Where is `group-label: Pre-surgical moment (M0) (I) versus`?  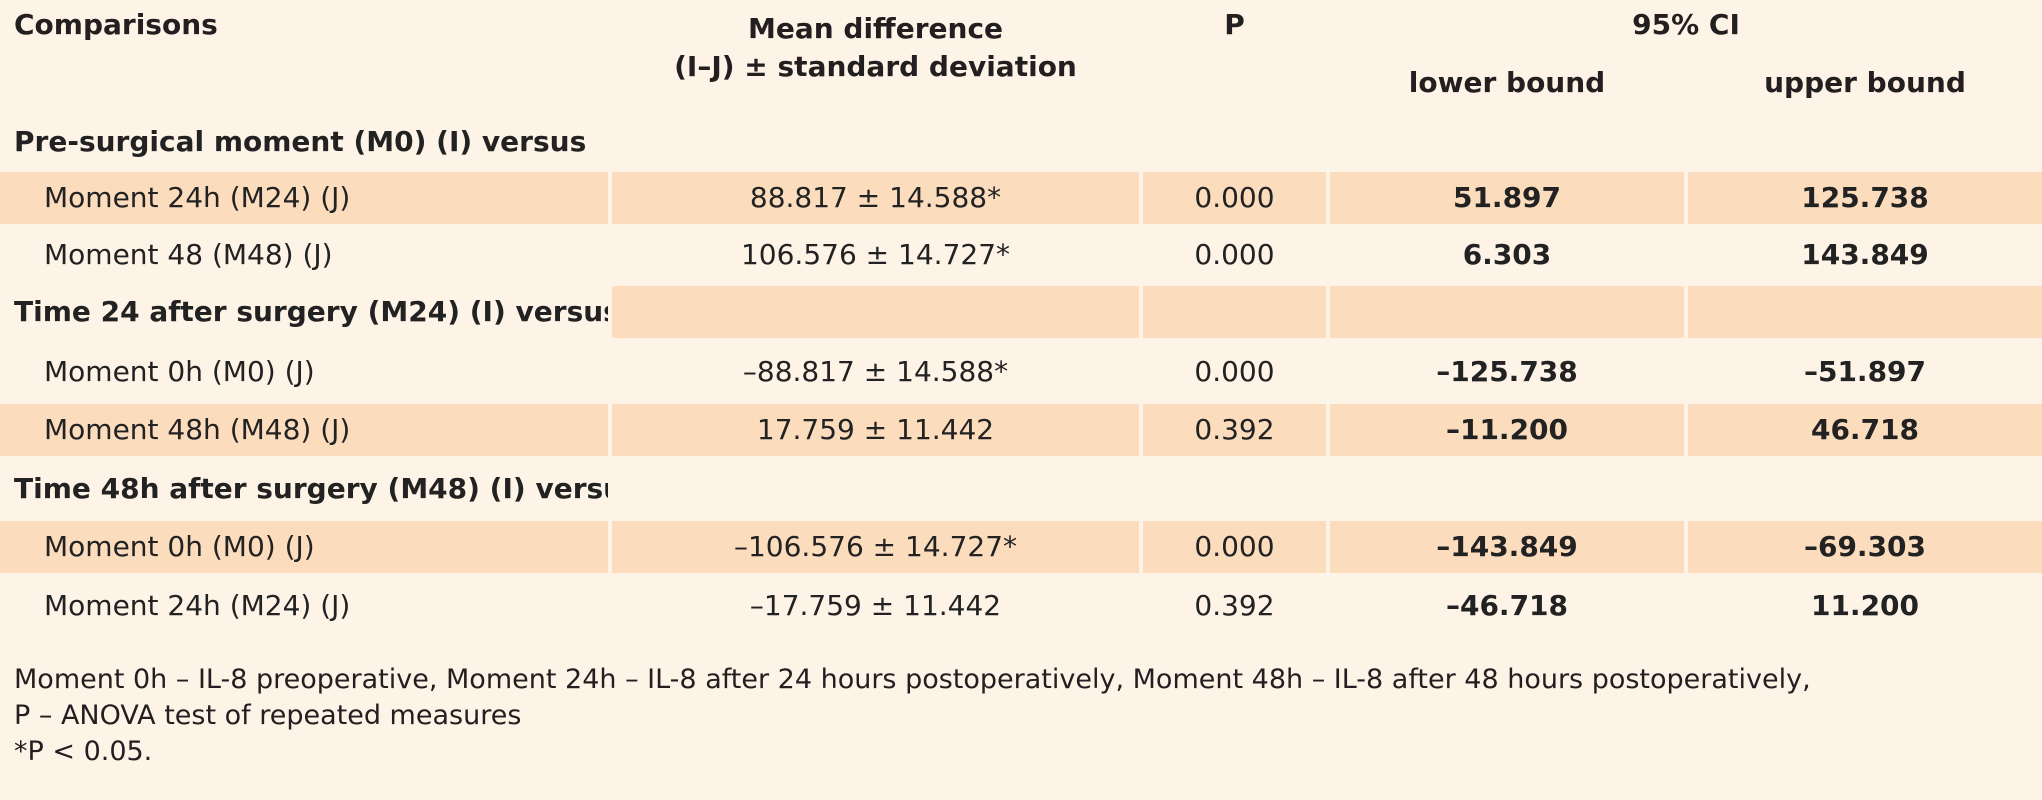 group-label: Pre-surgical moment (M0) (I) versus is located at coordinates (300, 141).